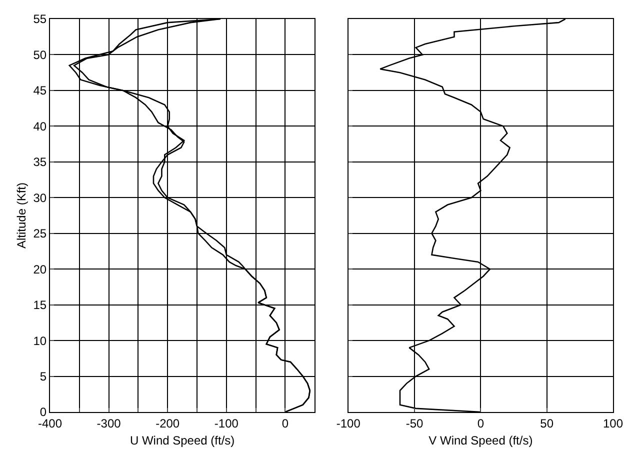  I want to click on y-tick-label: 10, so click(40, 341).